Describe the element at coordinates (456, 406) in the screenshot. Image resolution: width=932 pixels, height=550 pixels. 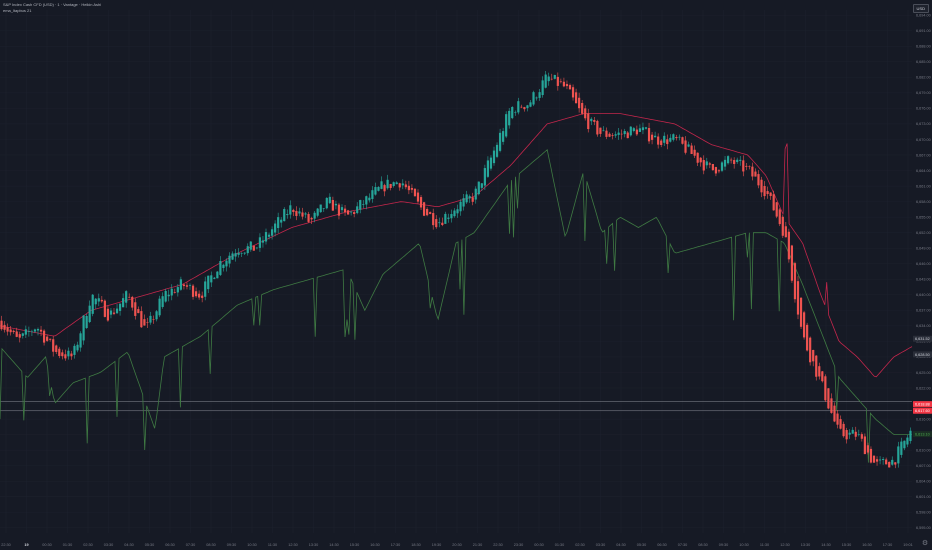
I see `horizontal-levels` at that location.